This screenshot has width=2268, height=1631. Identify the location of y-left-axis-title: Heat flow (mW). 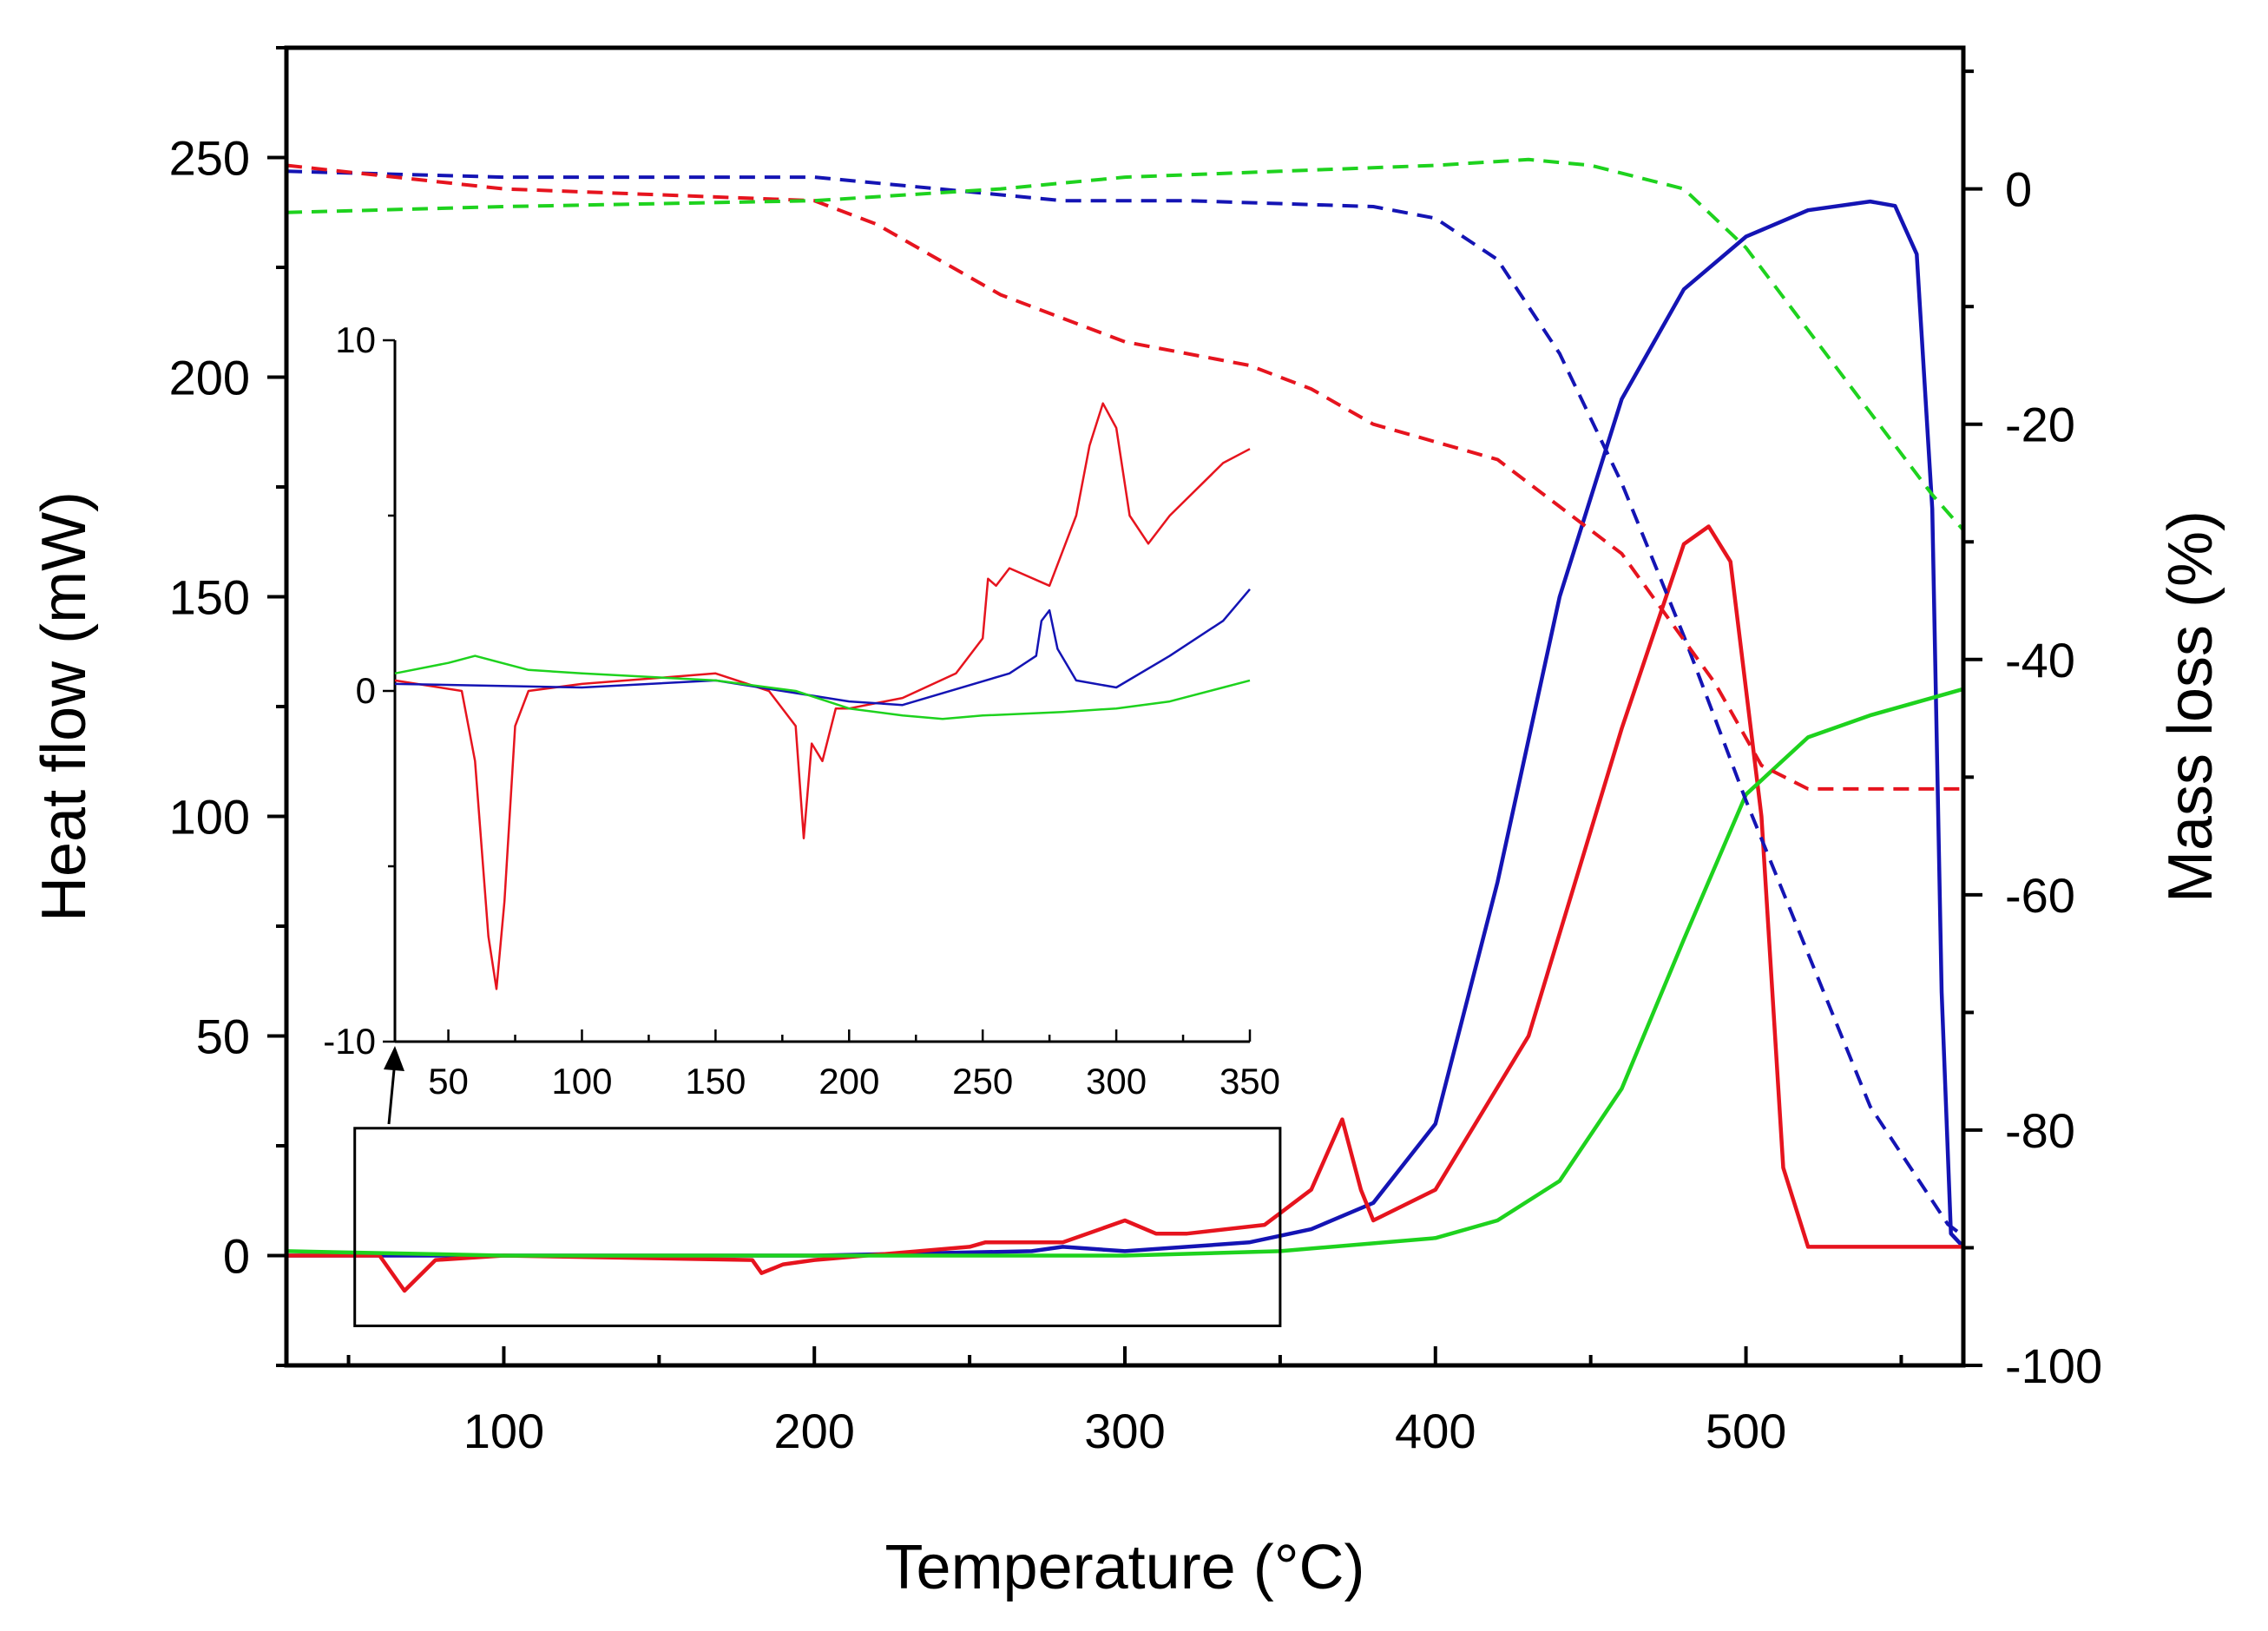
(64, 707).